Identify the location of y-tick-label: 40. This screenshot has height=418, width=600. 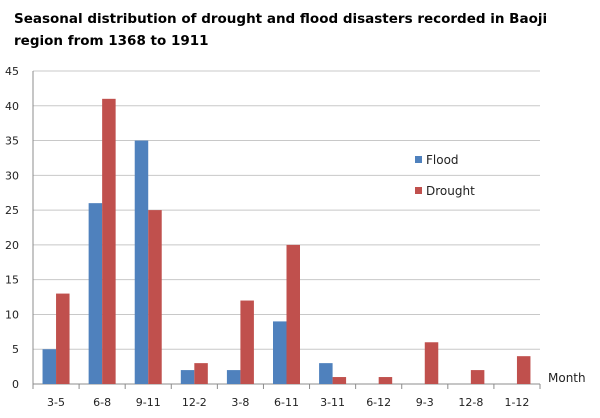
(12, 106).